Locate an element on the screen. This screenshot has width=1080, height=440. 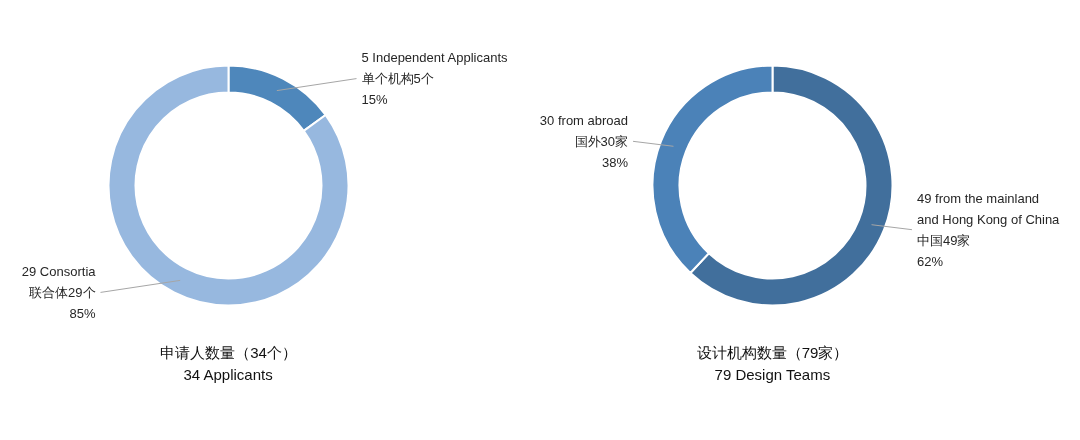
slice-label: 49 from the mainland and Hong Kong of China 中国49家 is located at coordinates (988, 219).